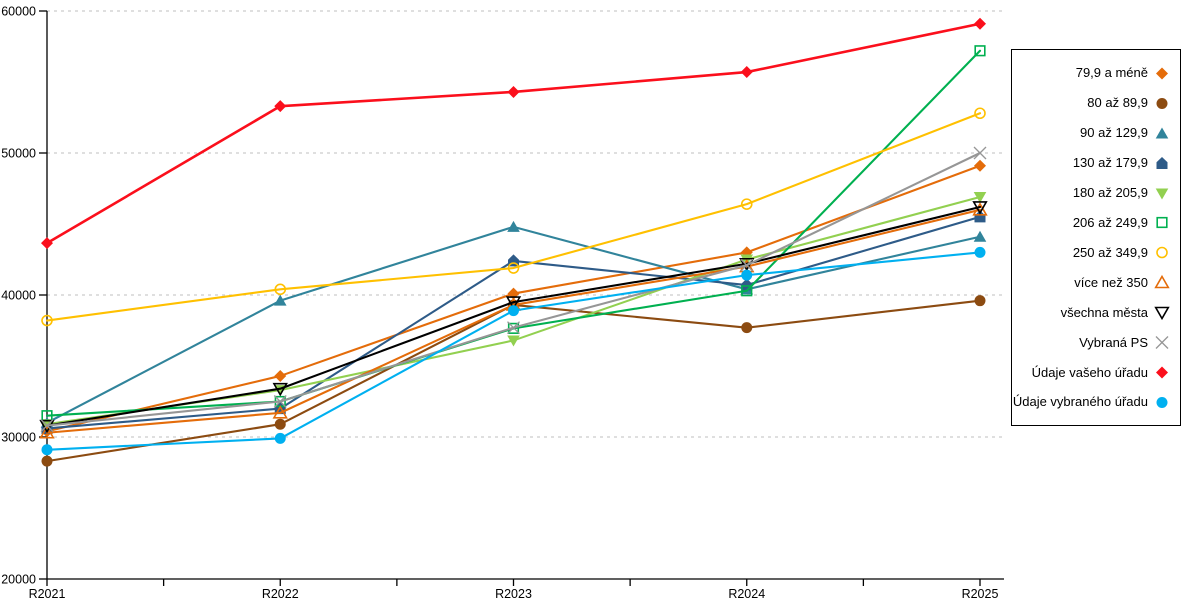 Image resolution: width=1200 pixels, height=600 pixels. I want to click on legend-label: 79,9 a méně, so click(1111, 73).